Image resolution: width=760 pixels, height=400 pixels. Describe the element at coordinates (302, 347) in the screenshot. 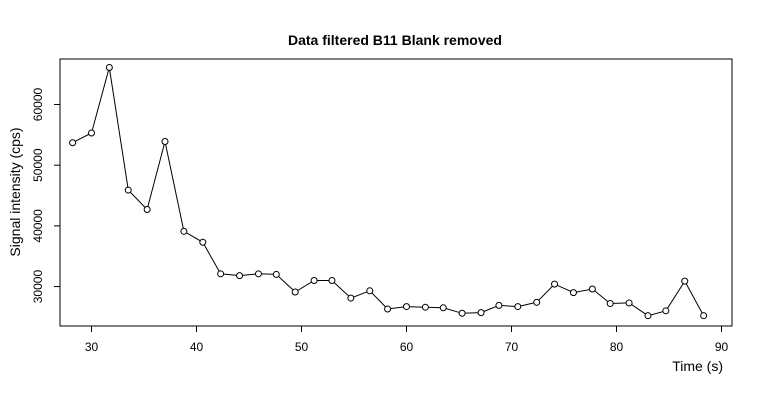

I see `x-tick-label: 50` at that location.